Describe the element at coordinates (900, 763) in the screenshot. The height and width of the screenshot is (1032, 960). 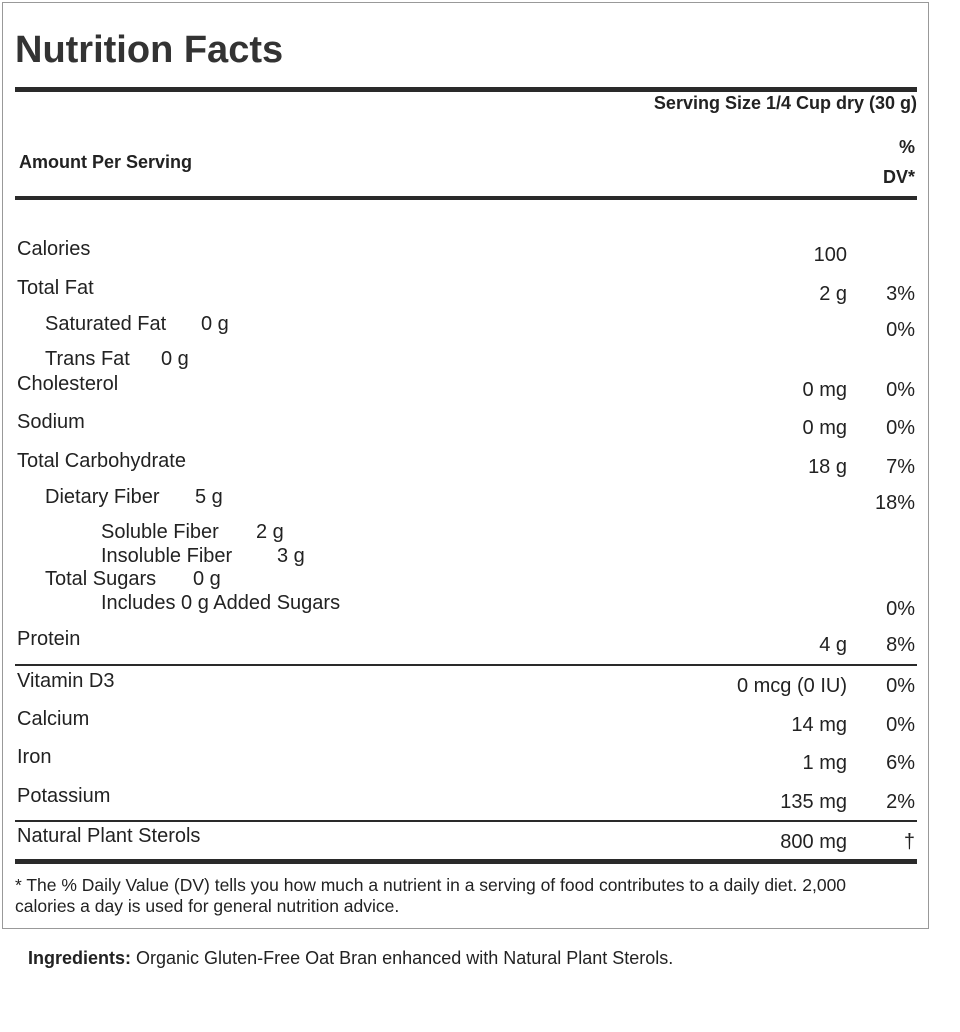
I see `row-dv: 6%` at that location.